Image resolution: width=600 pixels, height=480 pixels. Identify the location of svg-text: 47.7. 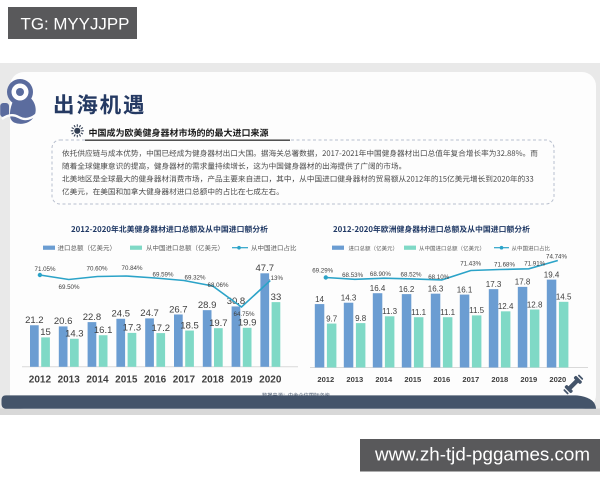
(265, 268).